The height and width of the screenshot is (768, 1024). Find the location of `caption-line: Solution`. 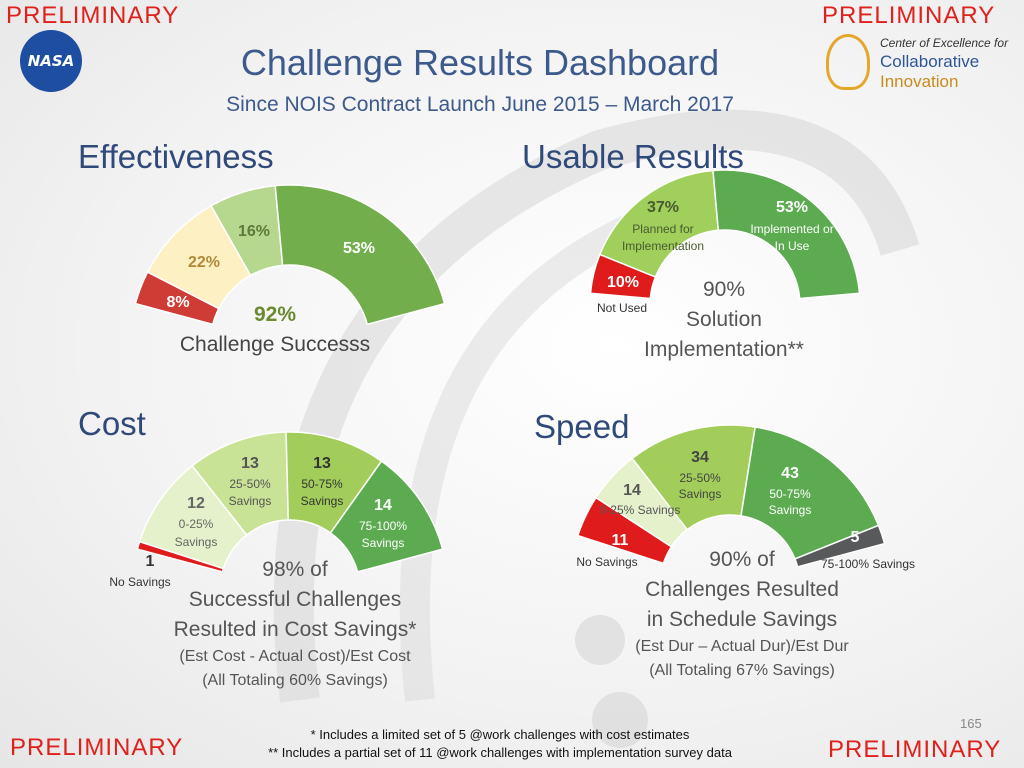

caption-line: Solution is located at coordinates (724, 319).